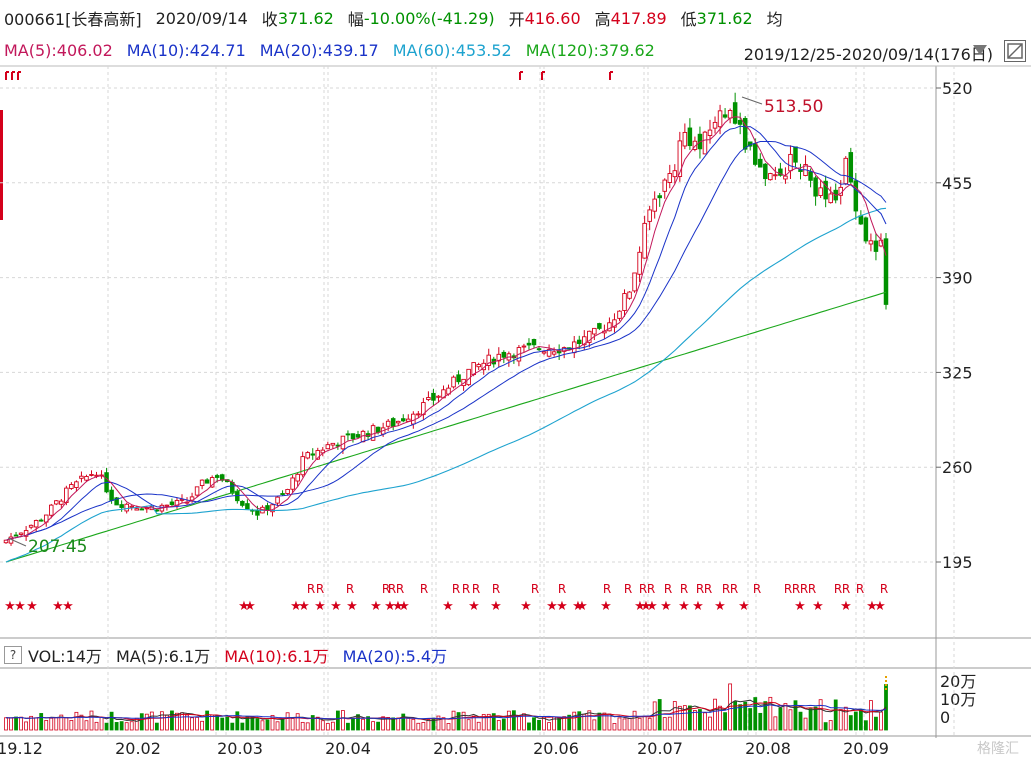  Describe the element at coordinates (452, 50) in the screenshot. I see `ma60-legend: MA(60):453.52` at that location.